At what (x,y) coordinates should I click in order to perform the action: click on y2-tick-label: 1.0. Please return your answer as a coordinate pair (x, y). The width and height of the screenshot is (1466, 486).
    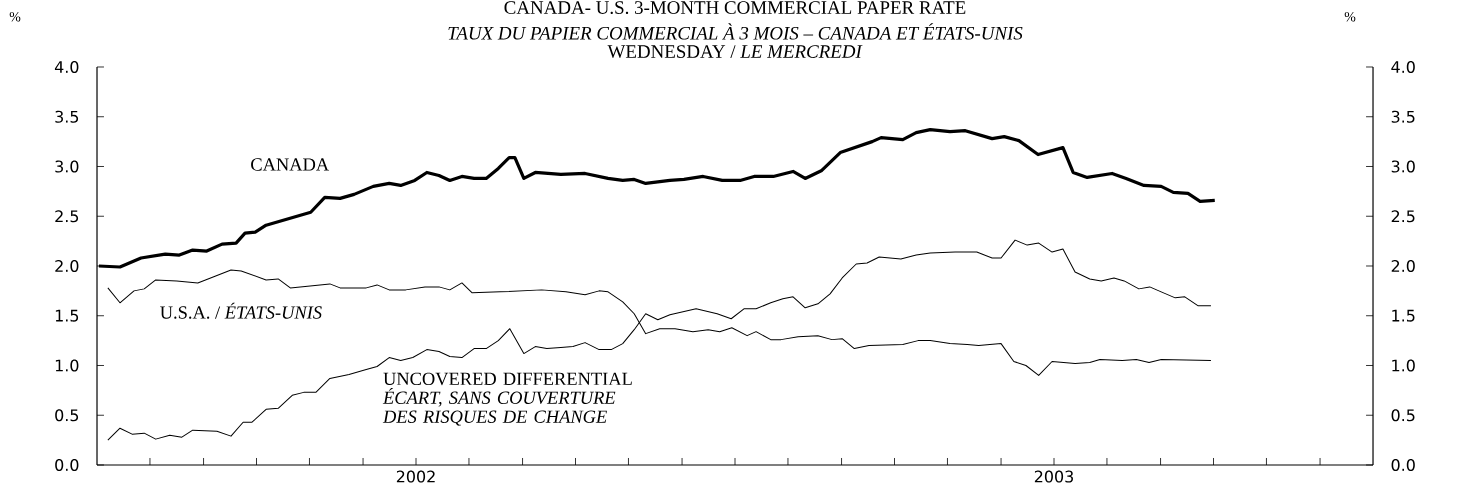
    Looking at the image, I should click on (1403, 365).